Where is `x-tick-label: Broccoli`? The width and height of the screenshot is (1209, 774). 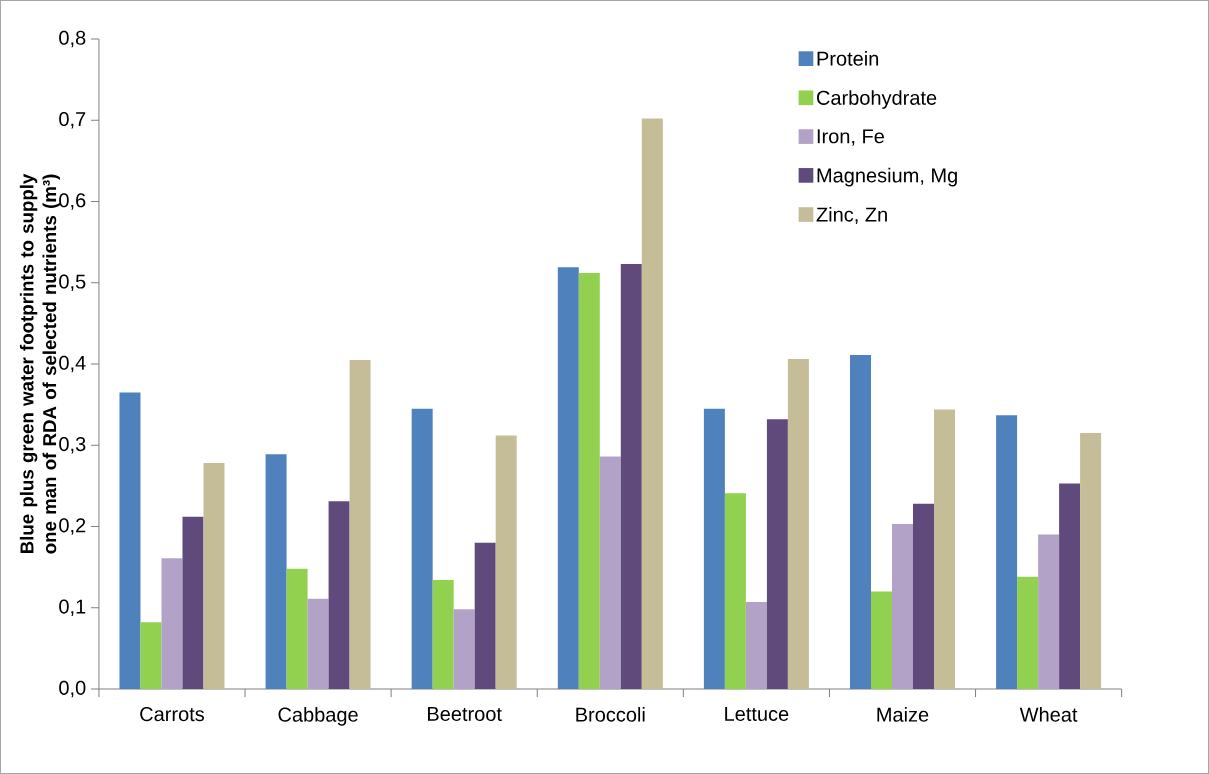
x-tick-label: Broccoli is located at coordinates (610, 714).